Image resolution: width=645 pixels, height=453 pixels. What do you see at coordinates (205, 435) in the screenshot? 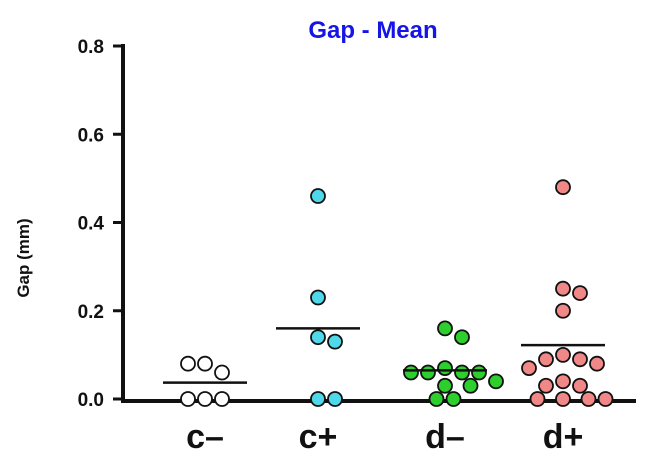
I see `x-tick-label: c–` at bounding box center [205, 435].